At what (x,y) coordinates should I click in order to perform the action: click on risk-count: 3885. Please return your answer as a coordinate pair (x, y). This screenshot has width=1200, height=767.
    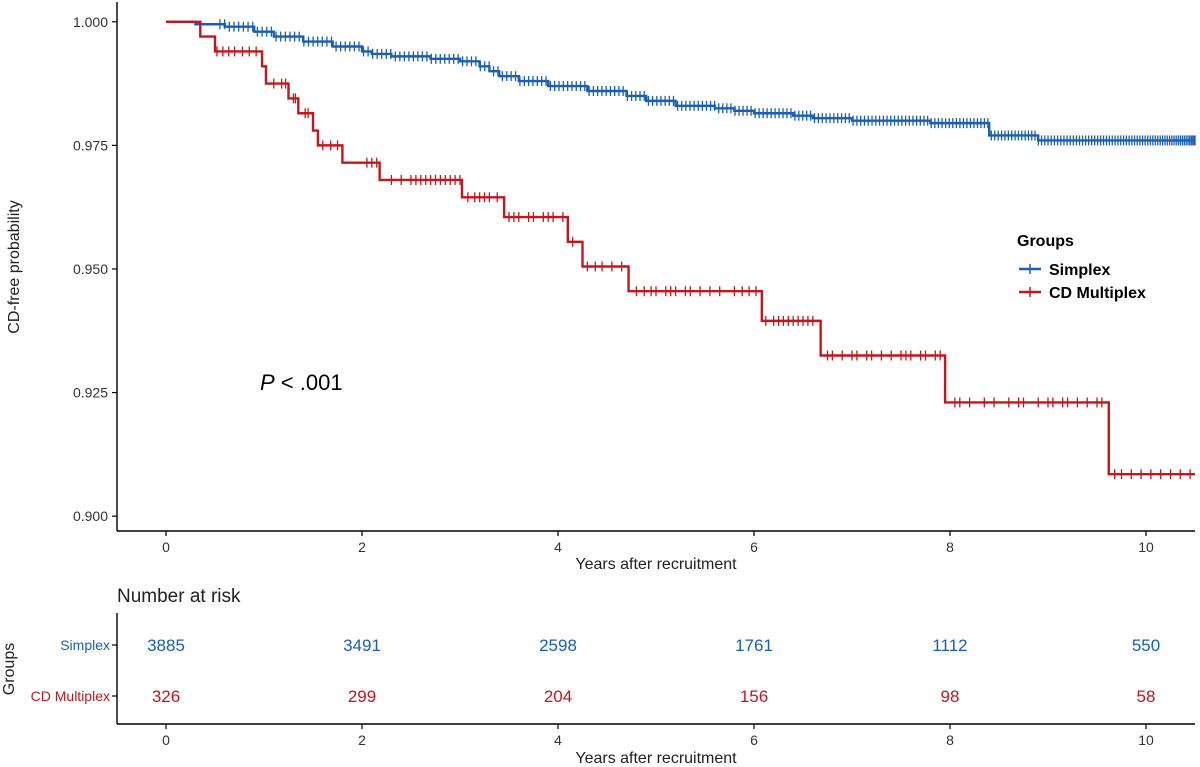
    Looking at the image, I should click on (166, 645).